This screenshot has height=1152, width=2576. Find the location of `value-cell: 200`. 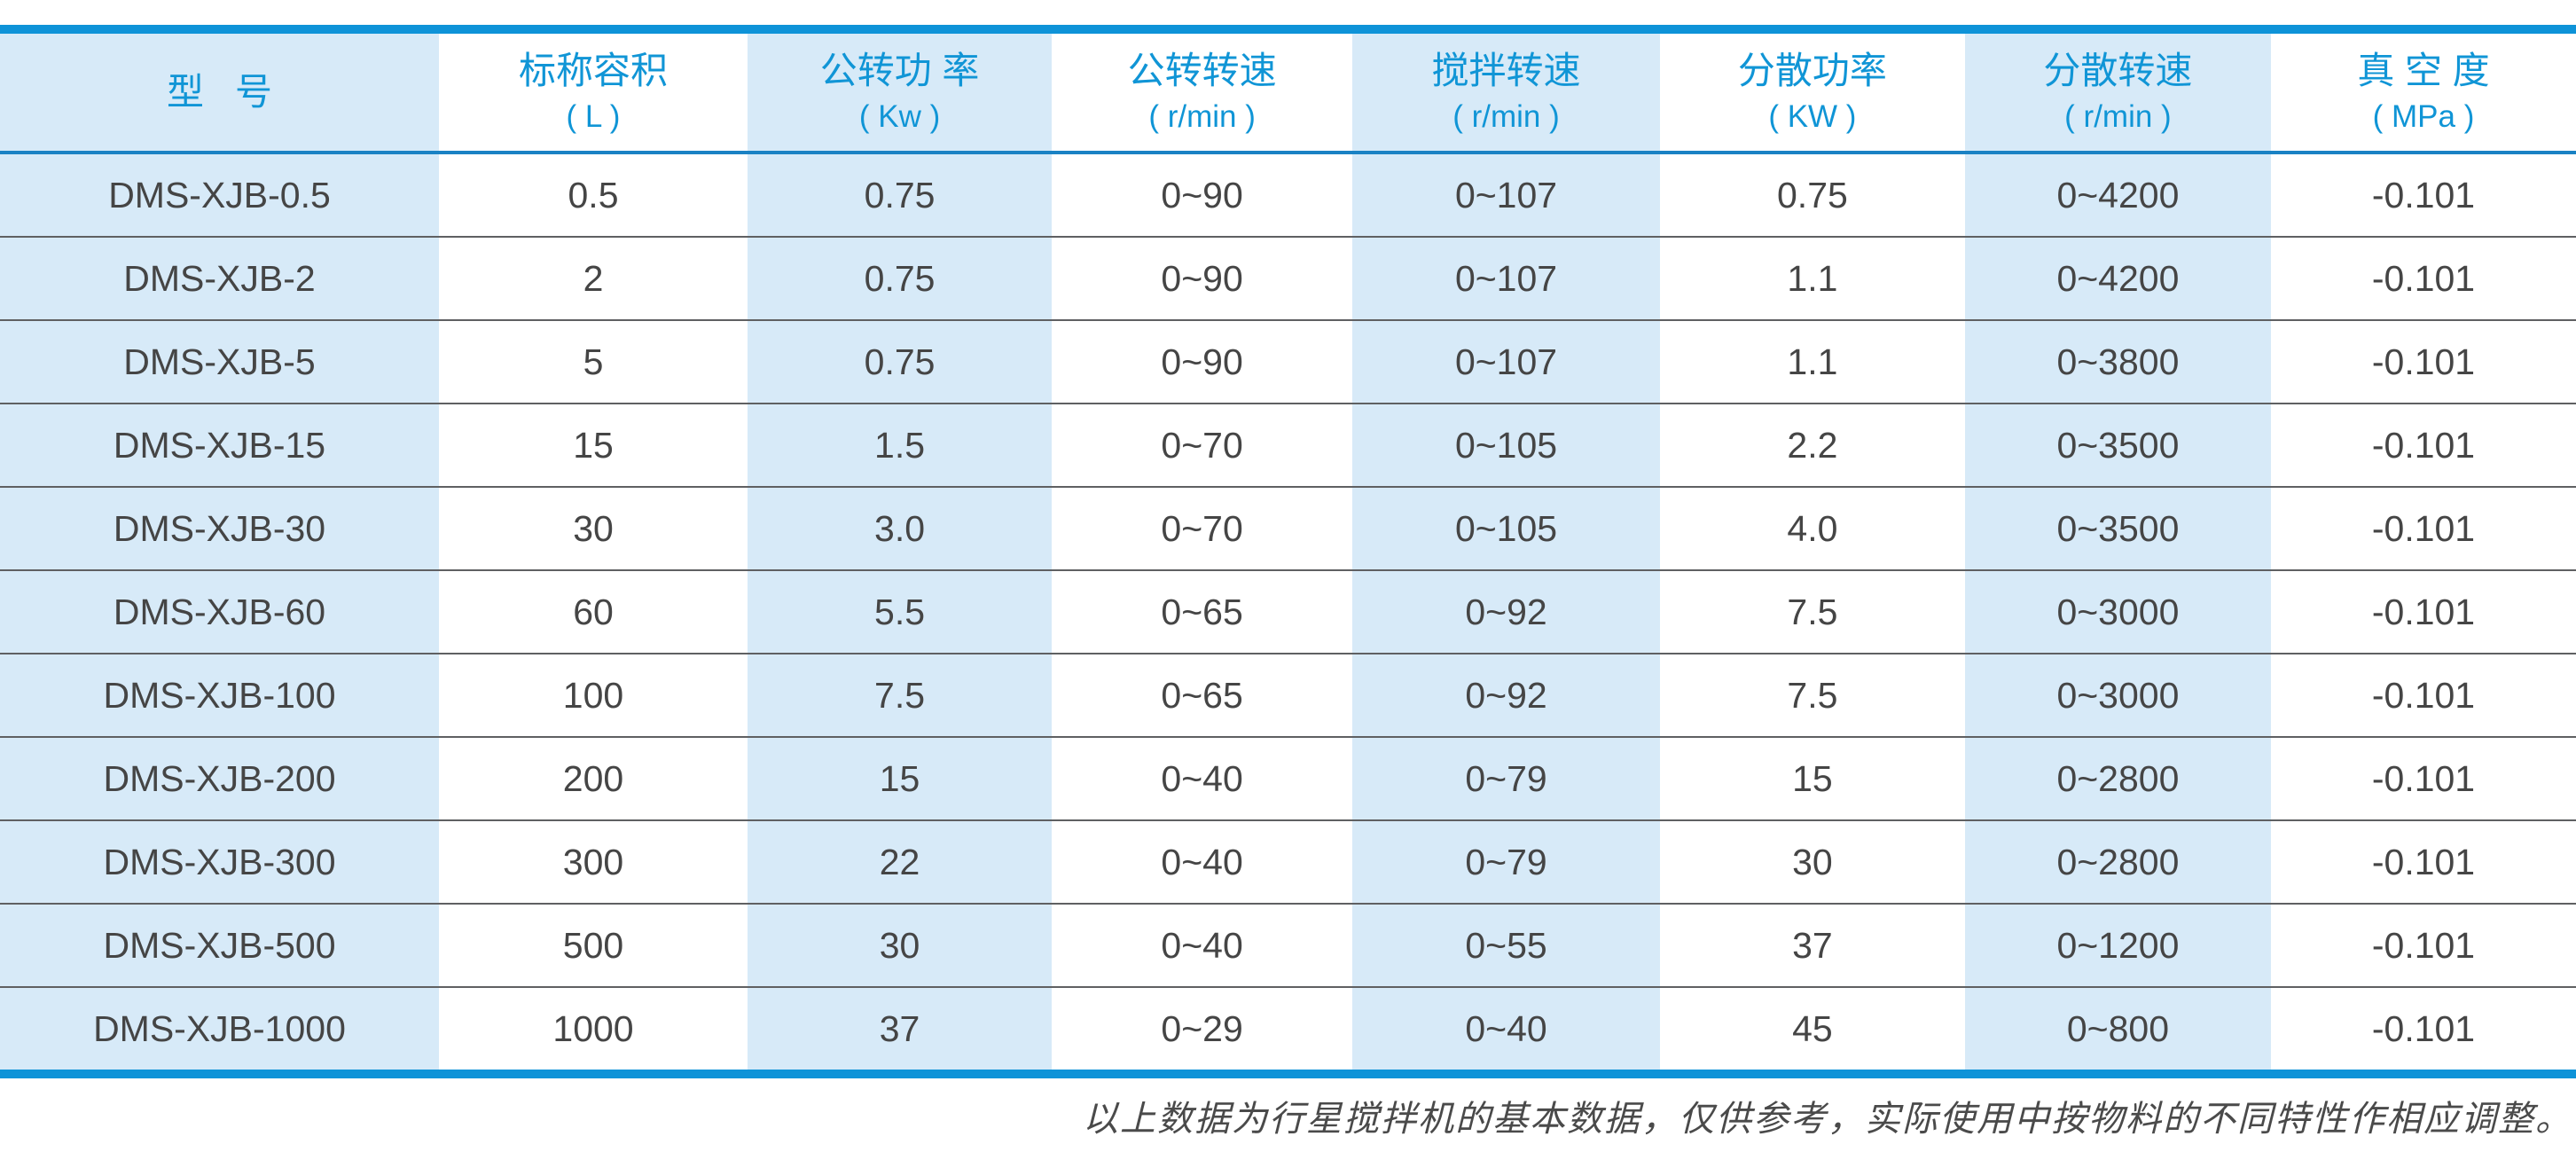

value-cell: 200 is located at coordinates (593, 778).